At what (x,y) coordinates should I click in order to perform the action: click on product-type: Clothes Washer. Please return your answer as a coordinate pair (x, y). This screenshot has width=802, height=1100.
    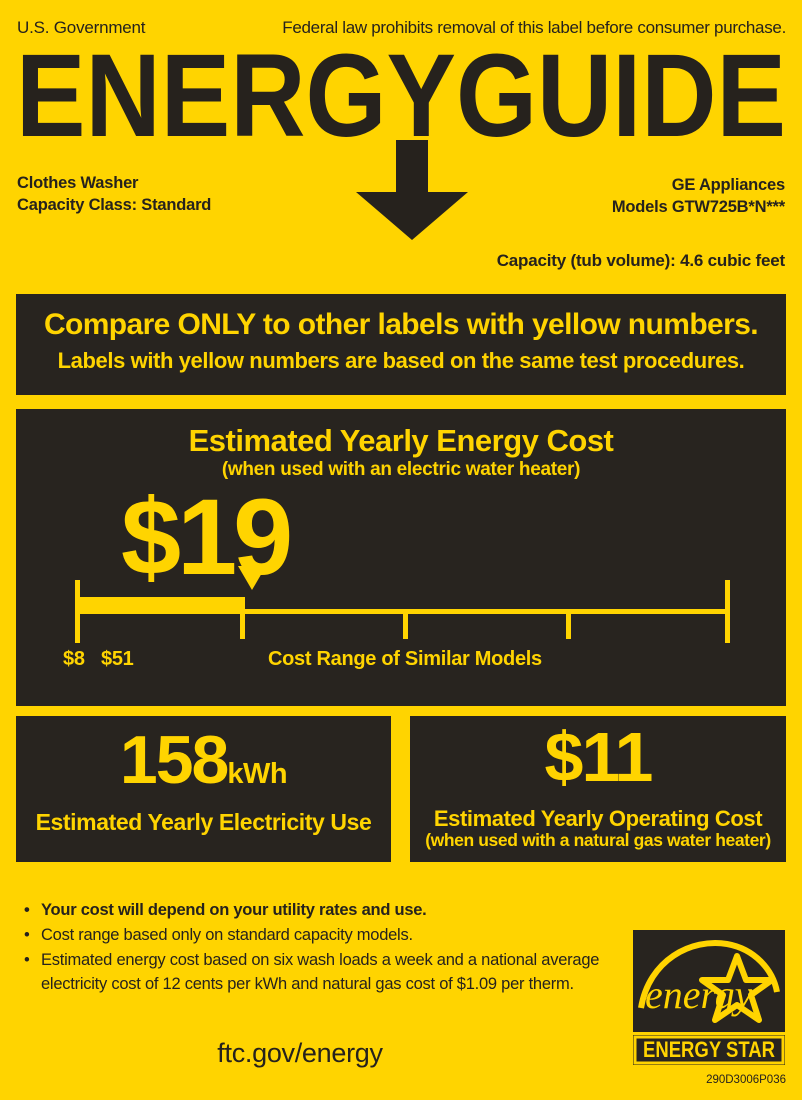
    Looking at the image, I should click on (78, 183).